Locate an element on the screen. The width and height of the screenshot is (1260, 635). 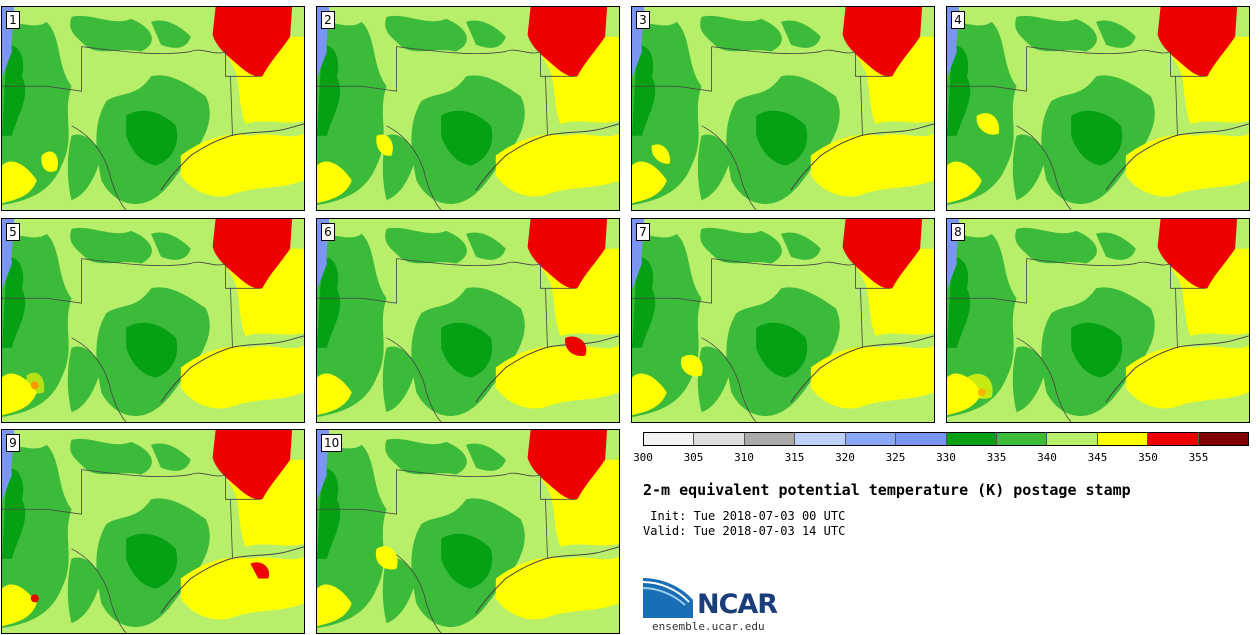
map-2-graphic is located at coordinates (468, 108).